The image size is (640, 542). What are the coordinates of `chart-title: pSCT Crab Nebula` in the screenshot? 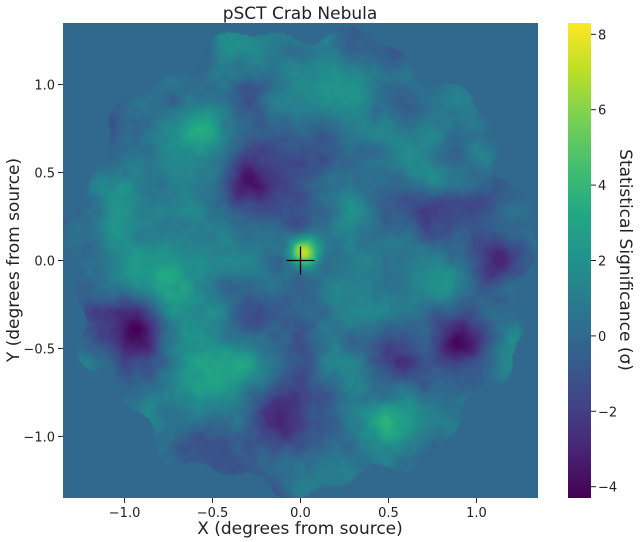 It's located at (300, 14).